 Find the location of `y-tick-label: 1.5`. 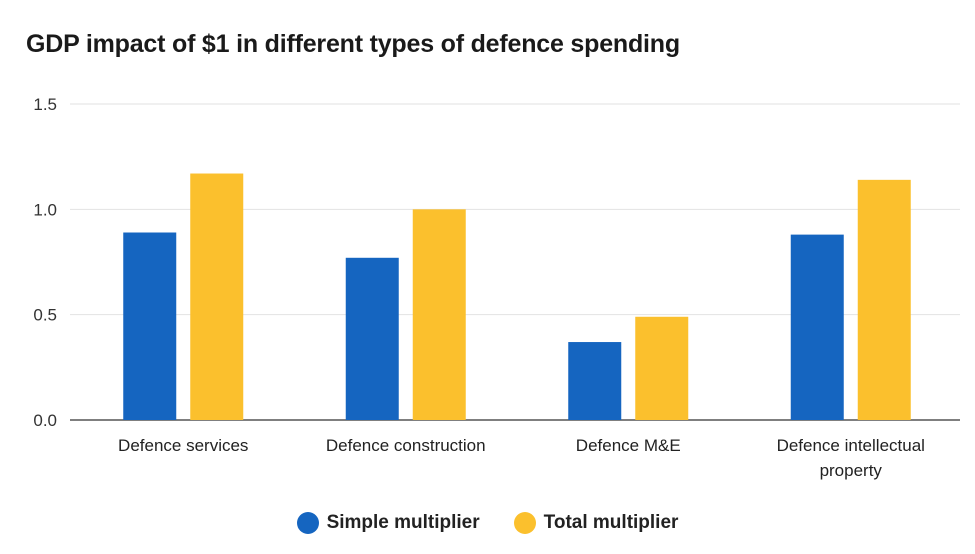

y-tick-label: 1.5 is located at coordinates (45, 104).